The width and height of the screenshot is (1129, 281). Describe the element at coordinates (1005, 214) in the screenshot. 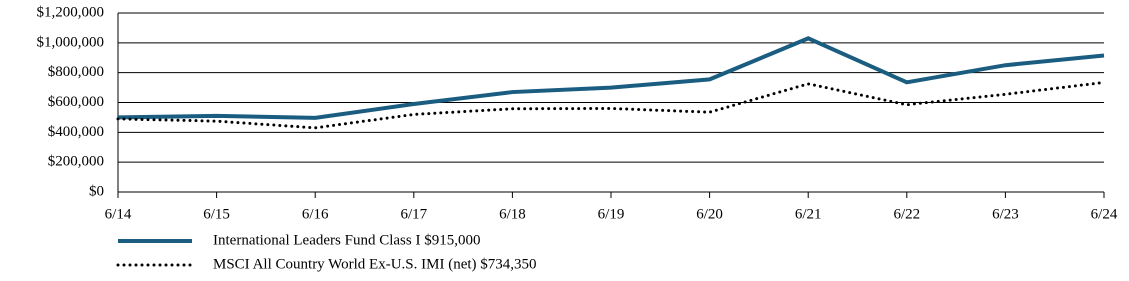

I see `x-tick-label: 6/23` at that location.